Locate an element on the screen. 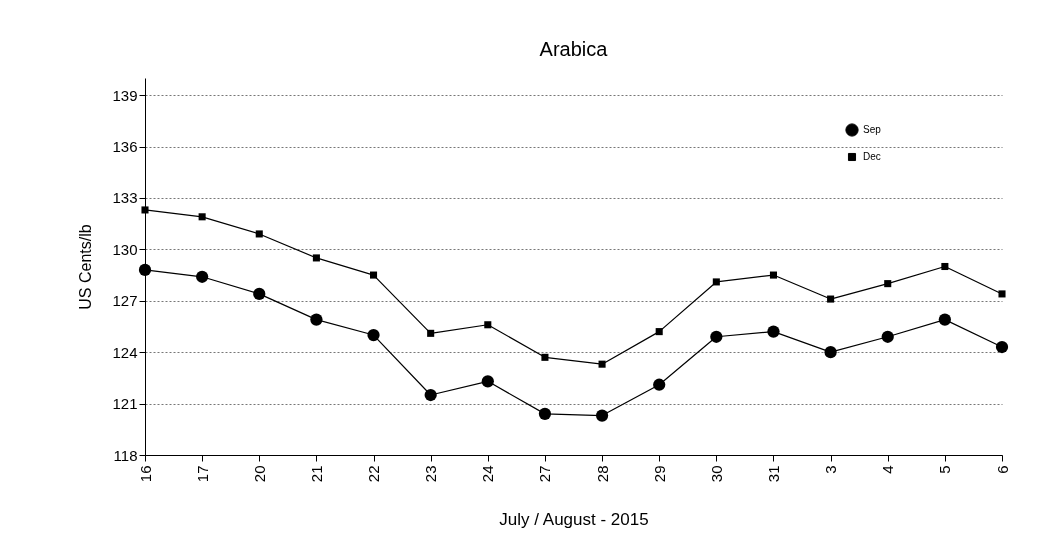  x-tick-label: 21 is located at coordinates (316, 474).